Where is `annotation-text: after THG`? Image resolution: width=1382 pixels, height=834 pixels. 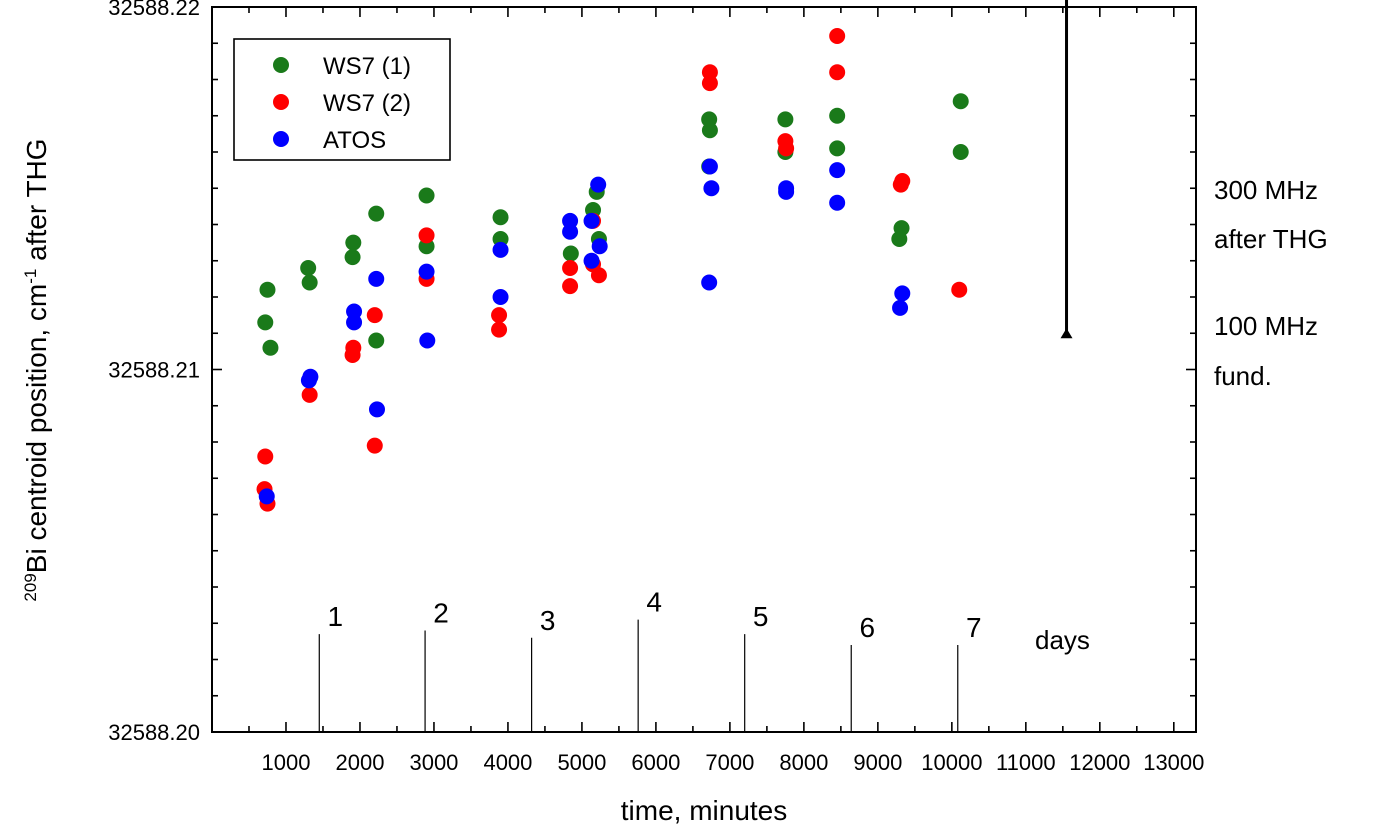 annotation-text: after THG is located at coordinates (1271, 239).